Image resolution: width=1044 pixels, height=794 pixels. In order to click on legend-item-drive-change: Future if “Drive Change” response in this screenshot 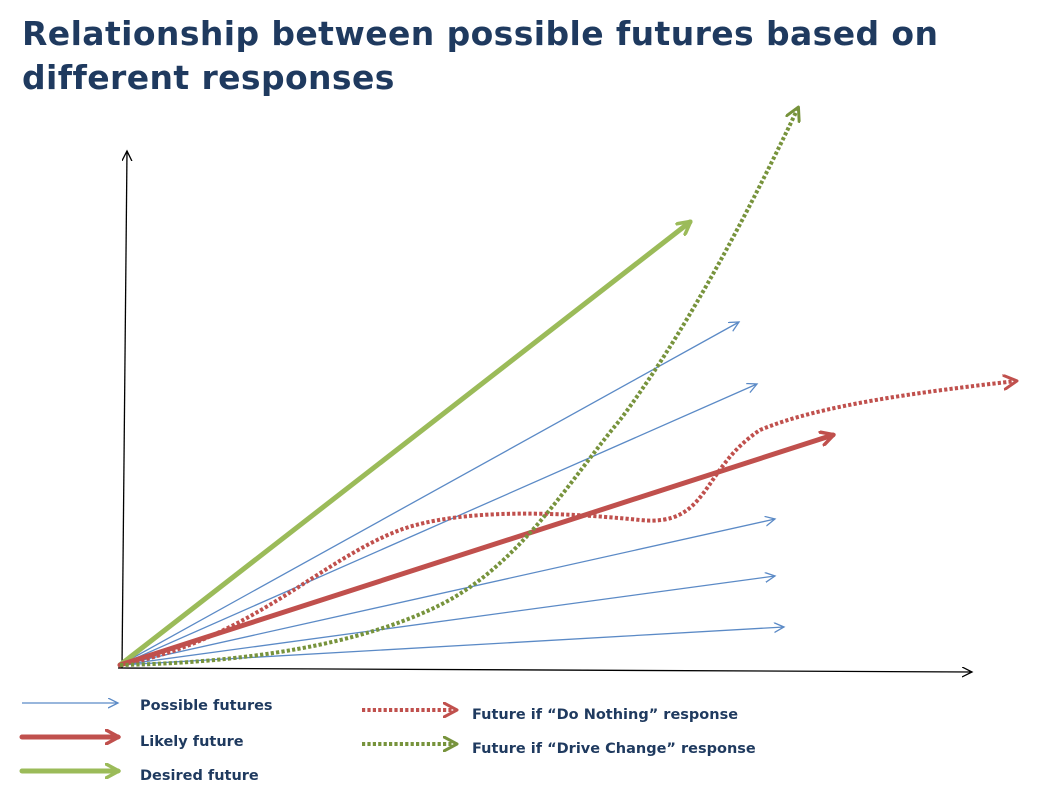, I will do `click(559, 749)`.